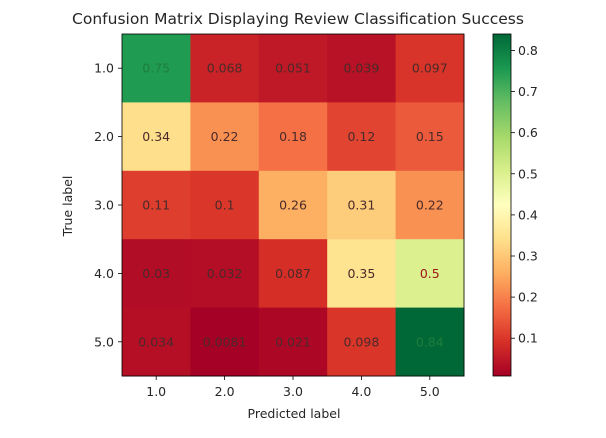  I want to click on cell-value-label: 0.039, so click(362, 68).